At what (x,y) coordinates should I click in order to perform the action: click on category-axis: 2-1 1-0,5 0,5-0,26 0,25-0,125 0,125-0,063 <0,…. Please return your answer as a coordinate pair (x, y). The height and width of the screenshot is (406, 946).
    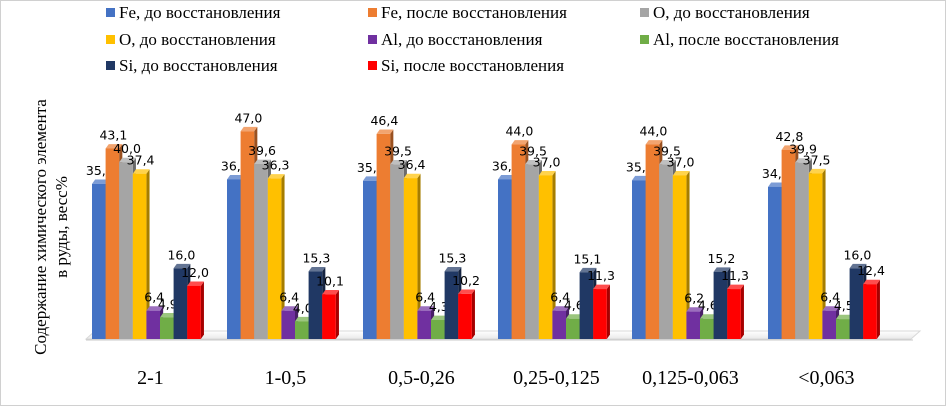
    Looking at the image, I should click on (495, 378).